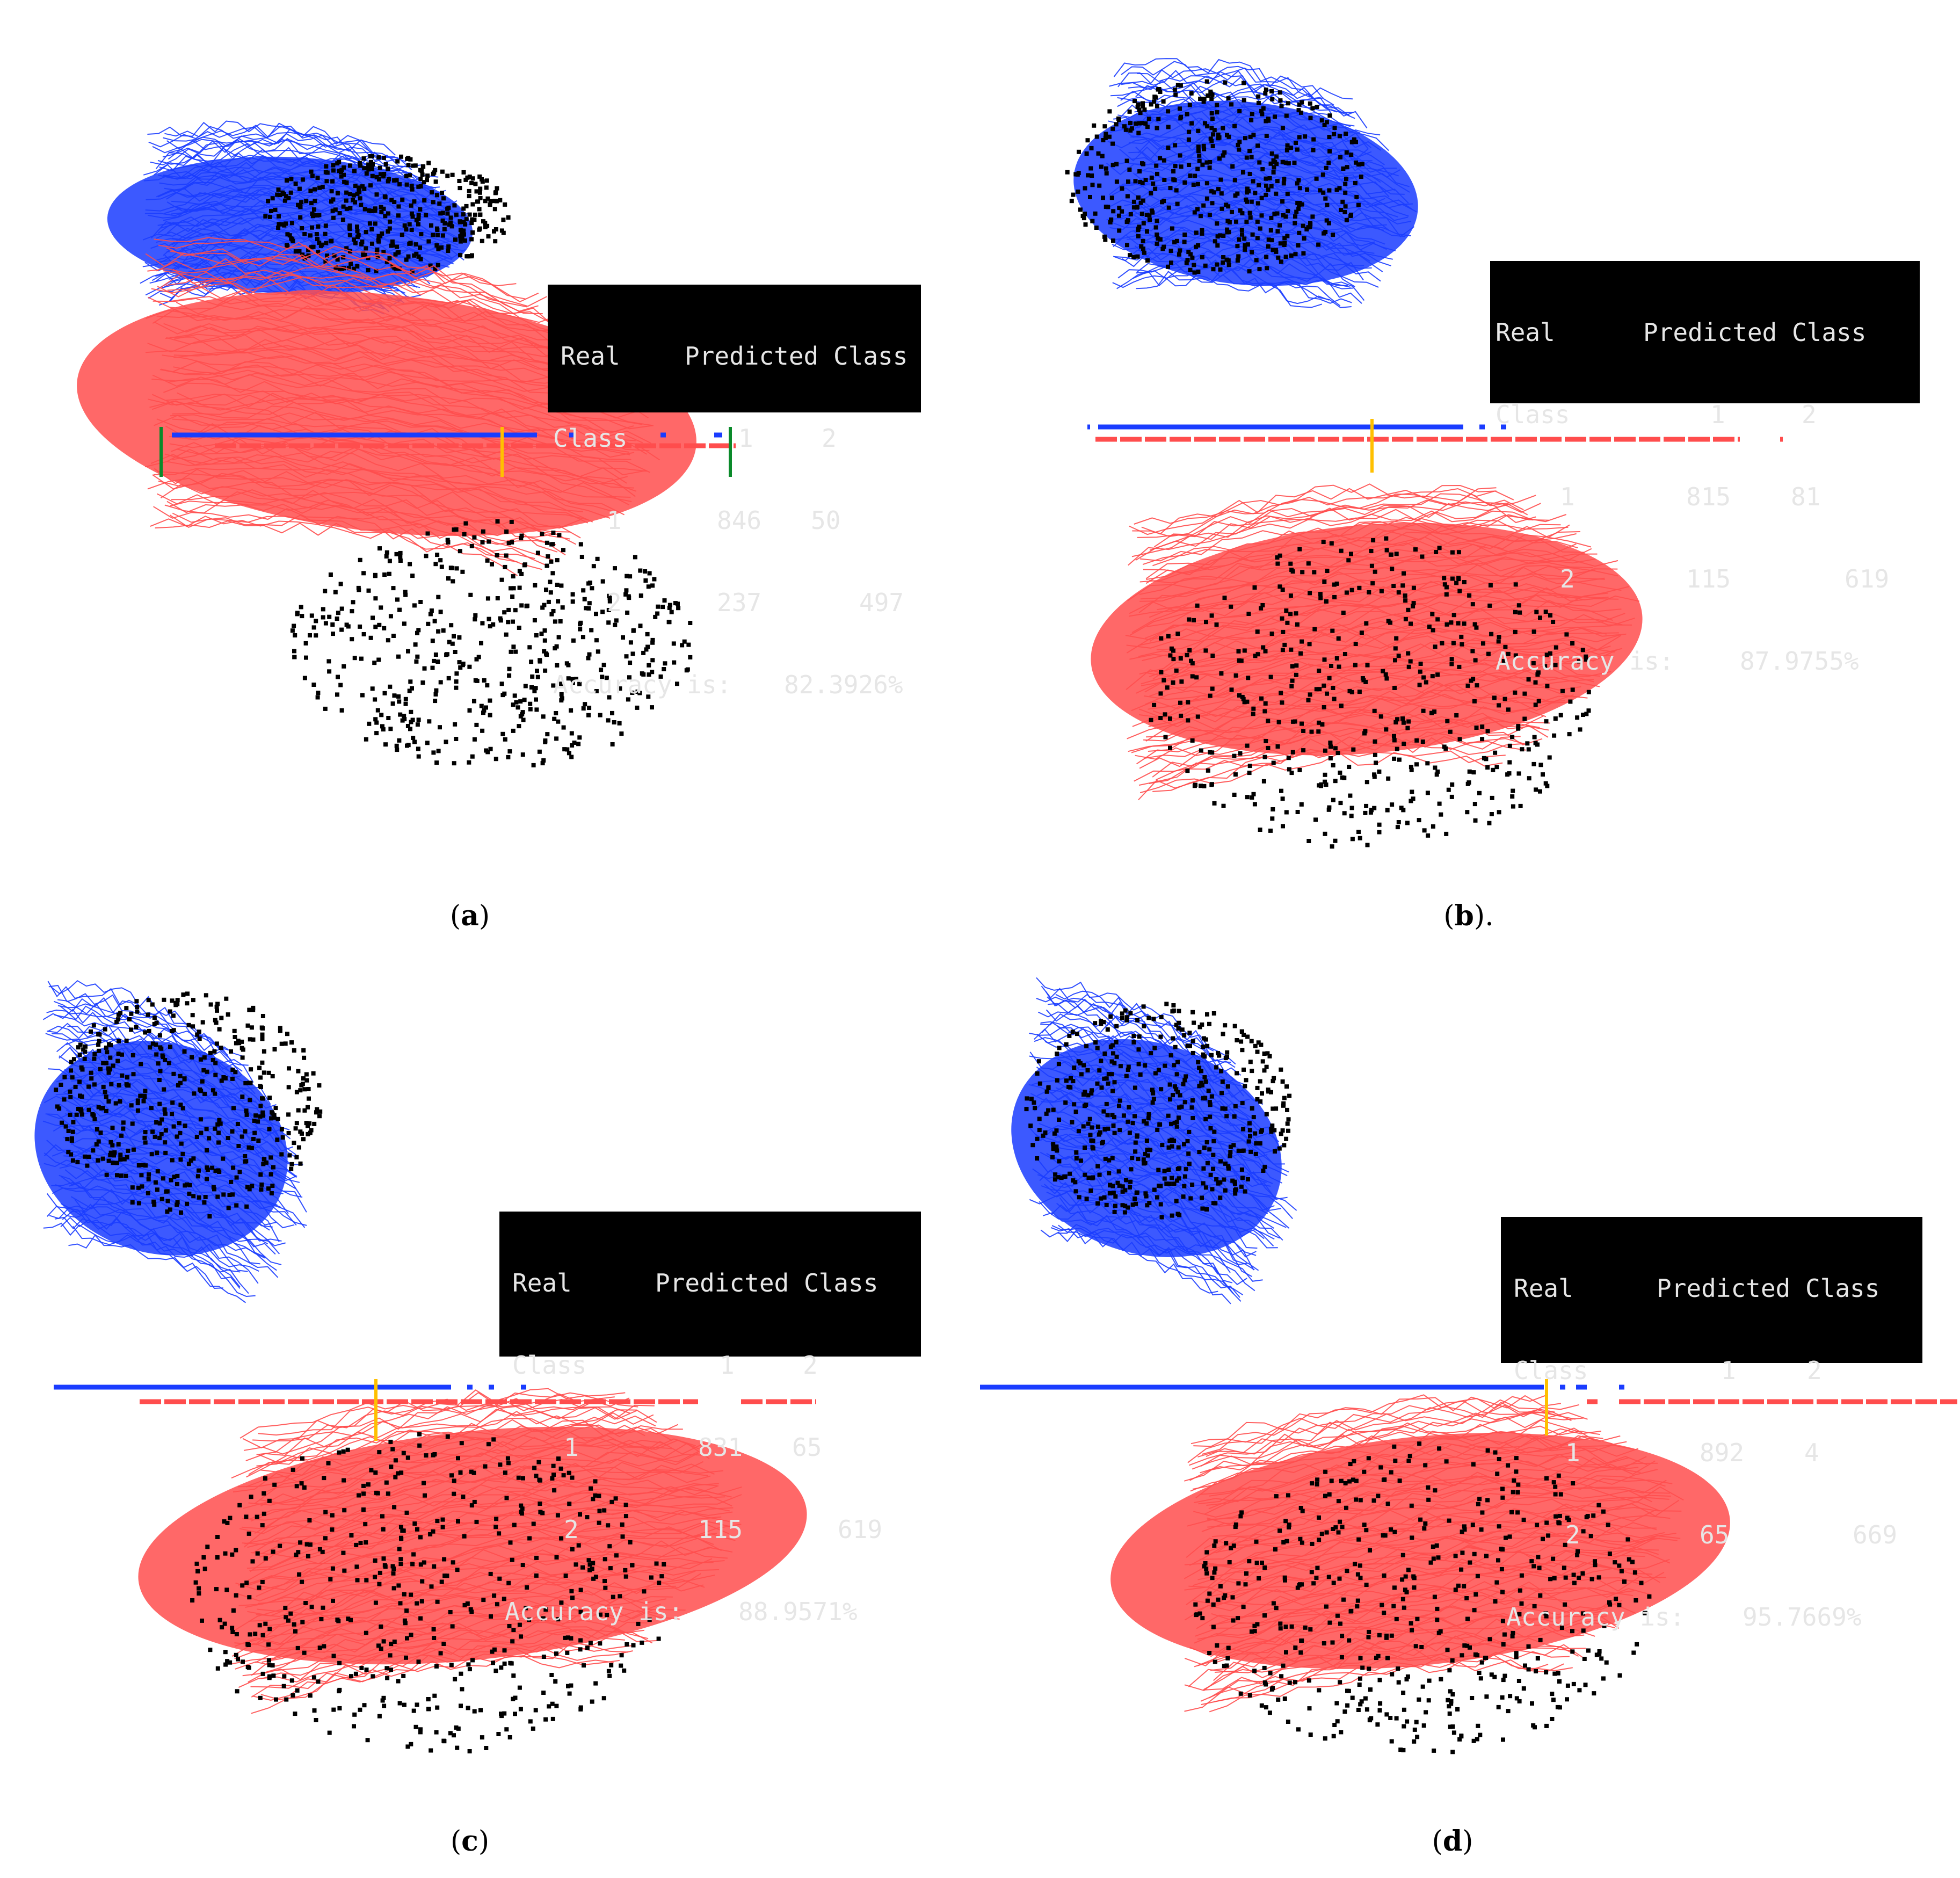  I want to click on class1-bundle-line, so click(295, 153).